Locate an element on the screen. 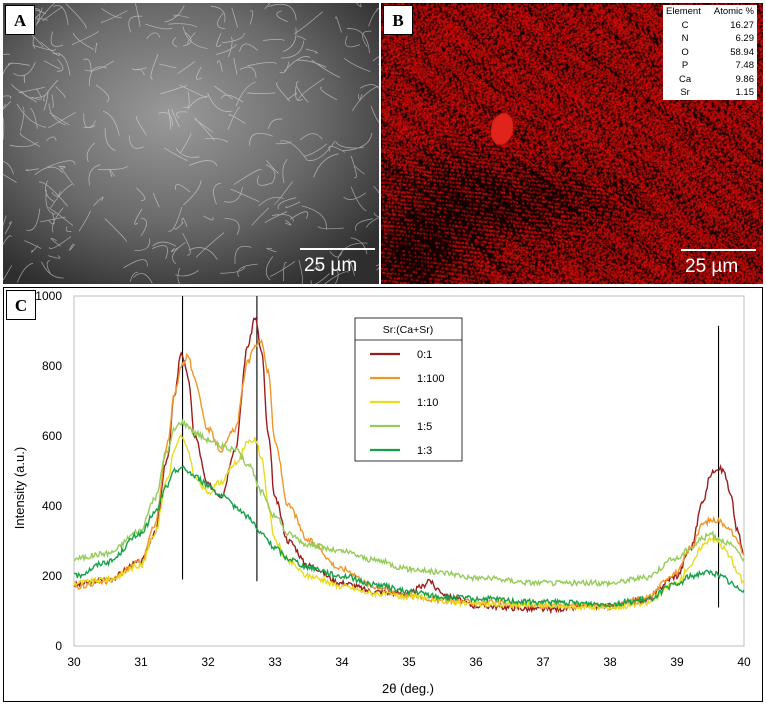 The height and width of the screenshot is (706, 766). y-tick-label: 800 is located at coordinates (52, 366).